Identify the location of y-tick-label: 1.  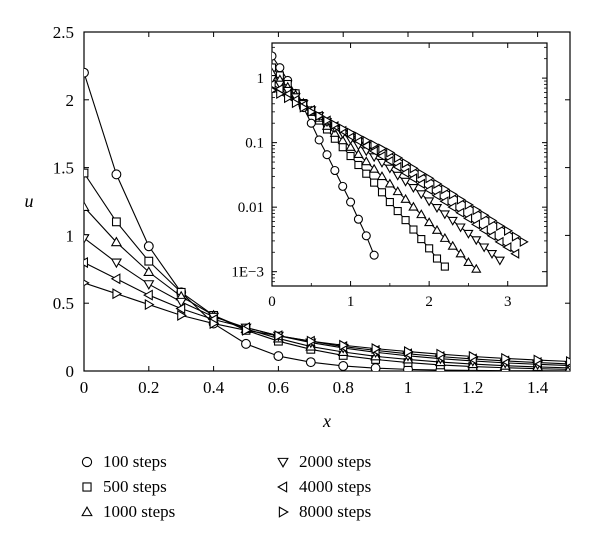
(70, 235).